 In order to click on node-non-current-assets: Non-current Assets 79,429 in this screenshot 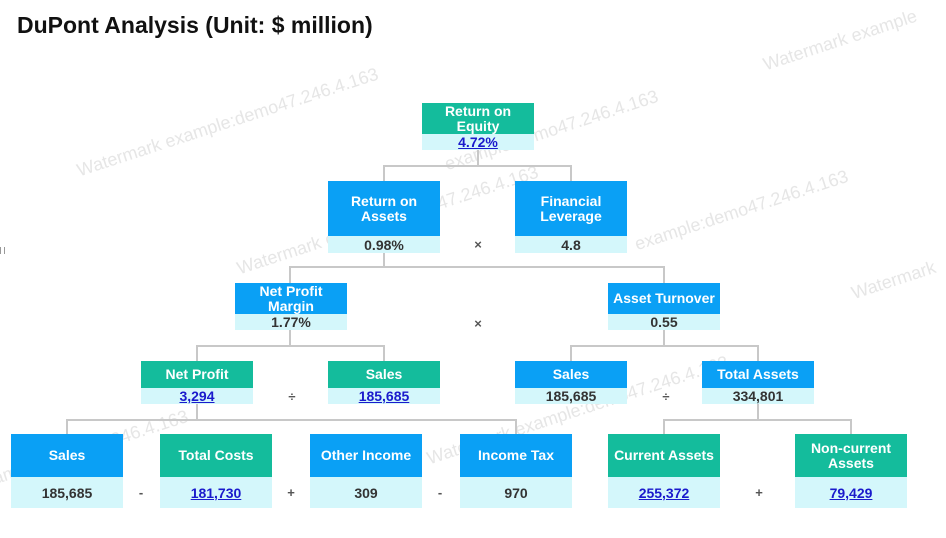, I will do `click(851, 471)`.